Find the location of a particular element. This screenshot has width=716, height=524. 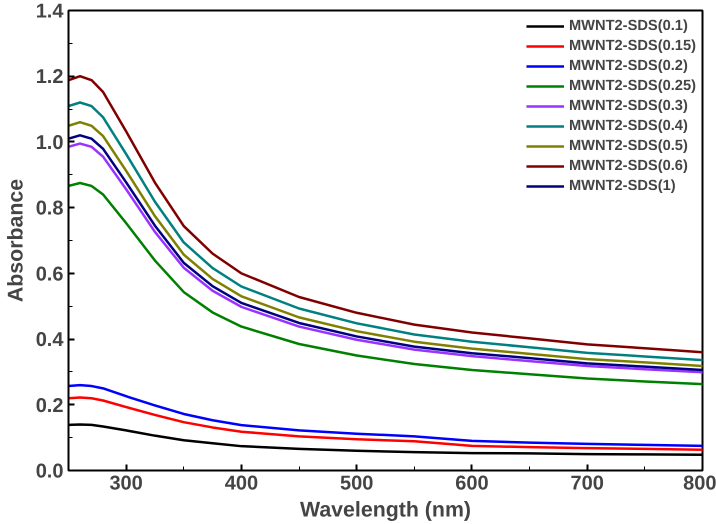

x-tick-label: 600 is located at coordinates (472, 483).